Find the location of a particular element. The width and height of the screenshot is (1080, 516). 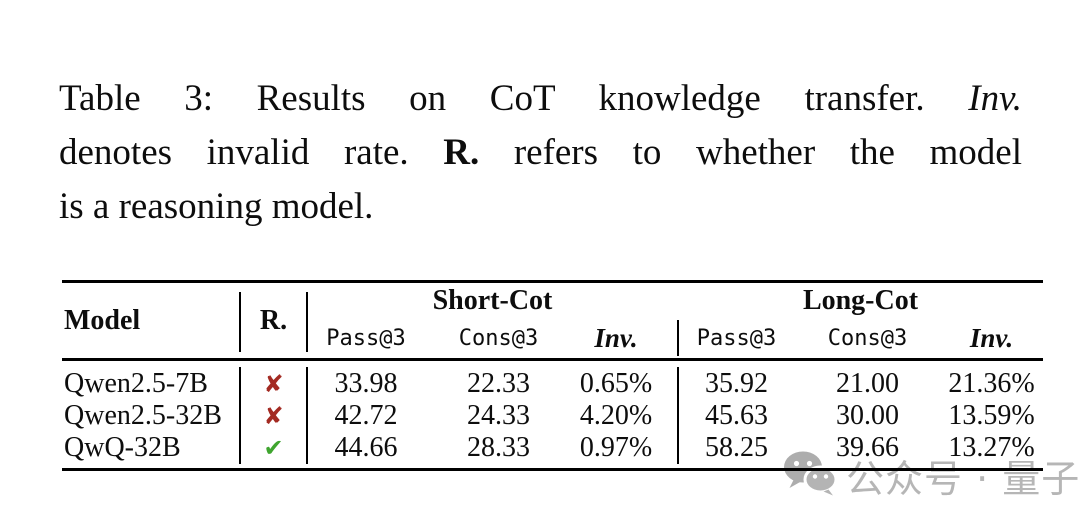

group-header-long-cot: Long-Cot is located at coordinates (860, 300).